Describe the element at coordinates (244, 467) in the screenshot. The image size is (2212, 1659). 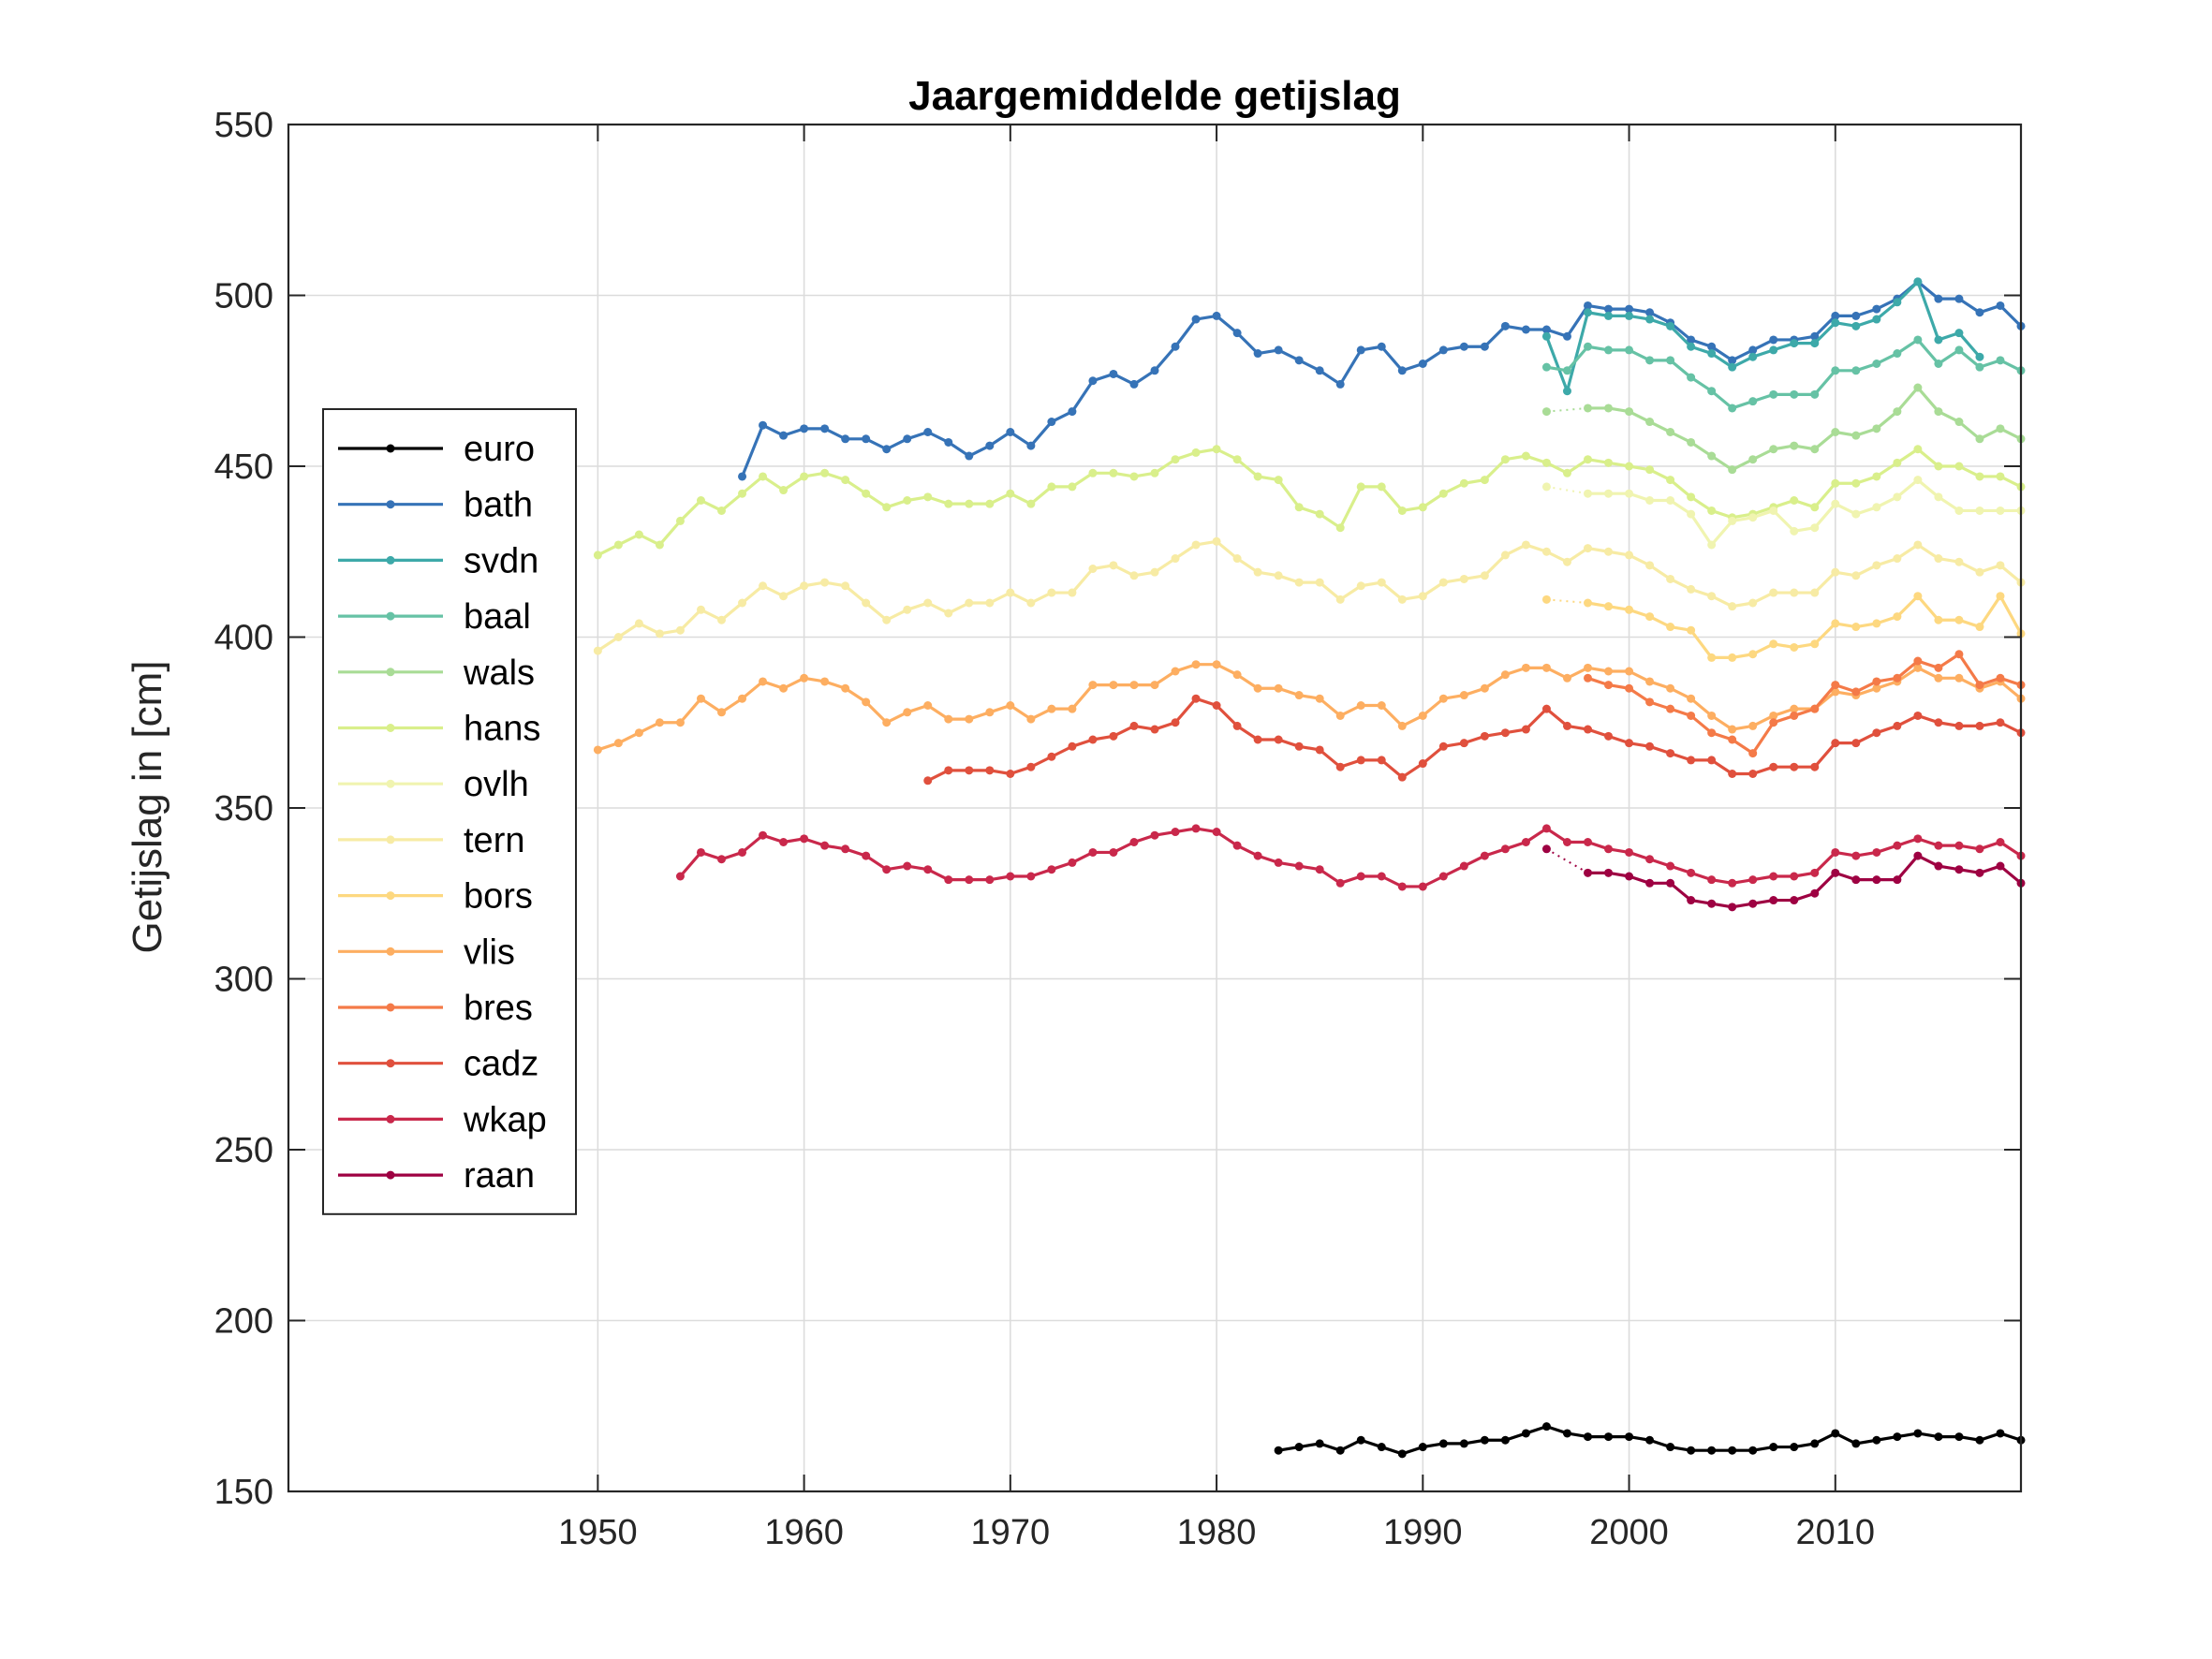
I see `y-tick-label: 450` at that location.